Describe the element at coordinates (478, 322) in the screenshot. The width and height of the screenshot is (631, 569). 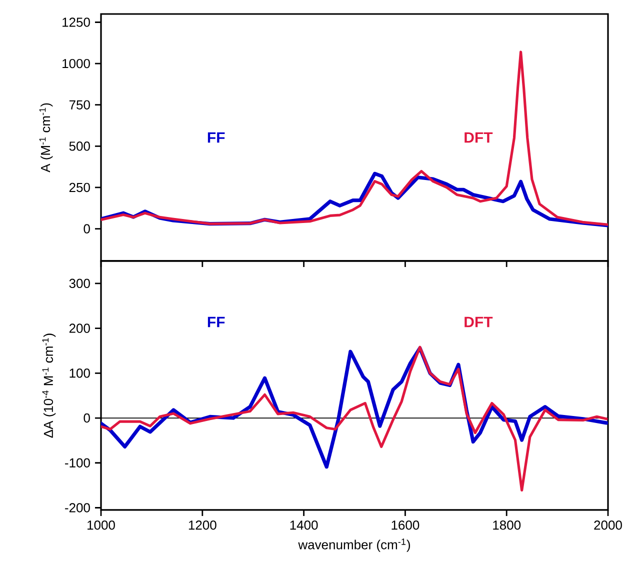
I see `text: DFT` at that location.